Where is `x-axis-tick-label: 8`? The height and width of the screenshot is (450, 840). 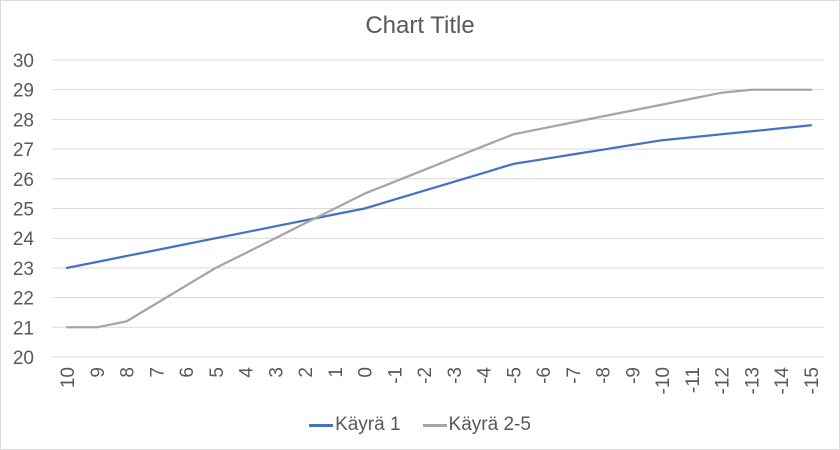 x-axis-tick-label: 8 is located at coordinates (128, 372).